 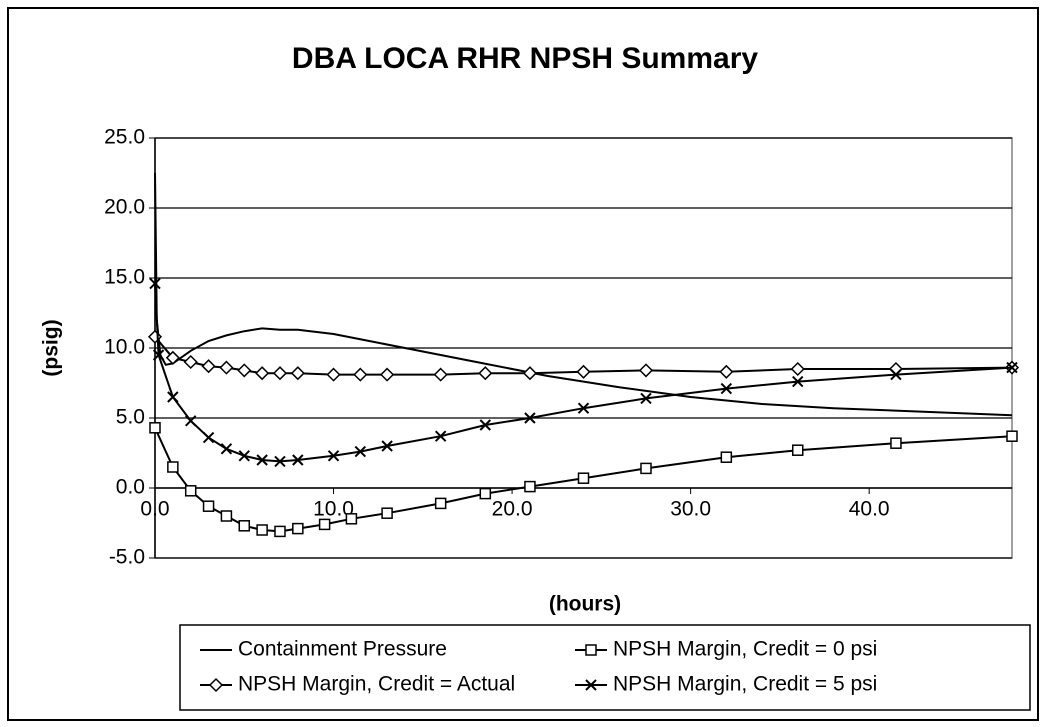 I want to click on x-axis-label: (hours), so click(x=585, y=604).